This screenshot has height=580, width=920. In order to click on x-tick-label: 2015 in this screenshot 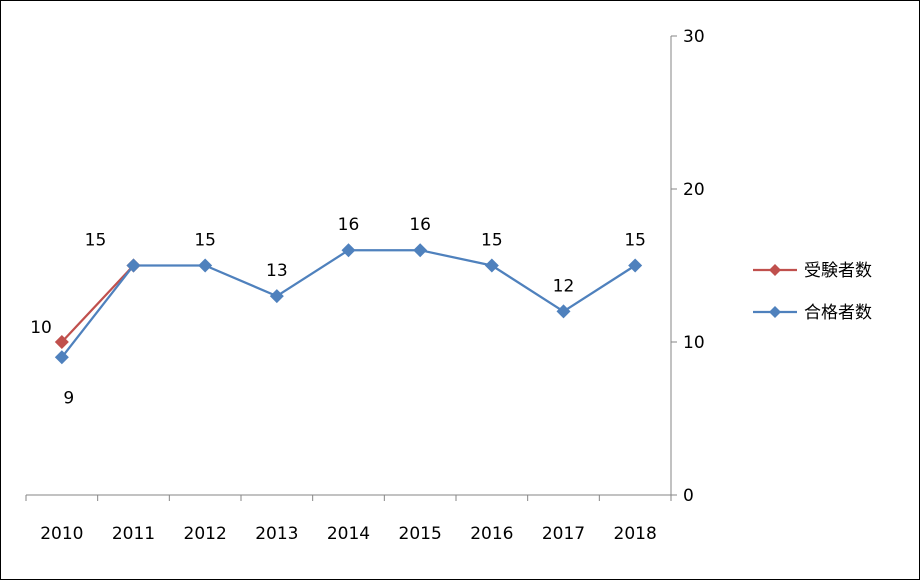, I will do `click(420, 534)`.